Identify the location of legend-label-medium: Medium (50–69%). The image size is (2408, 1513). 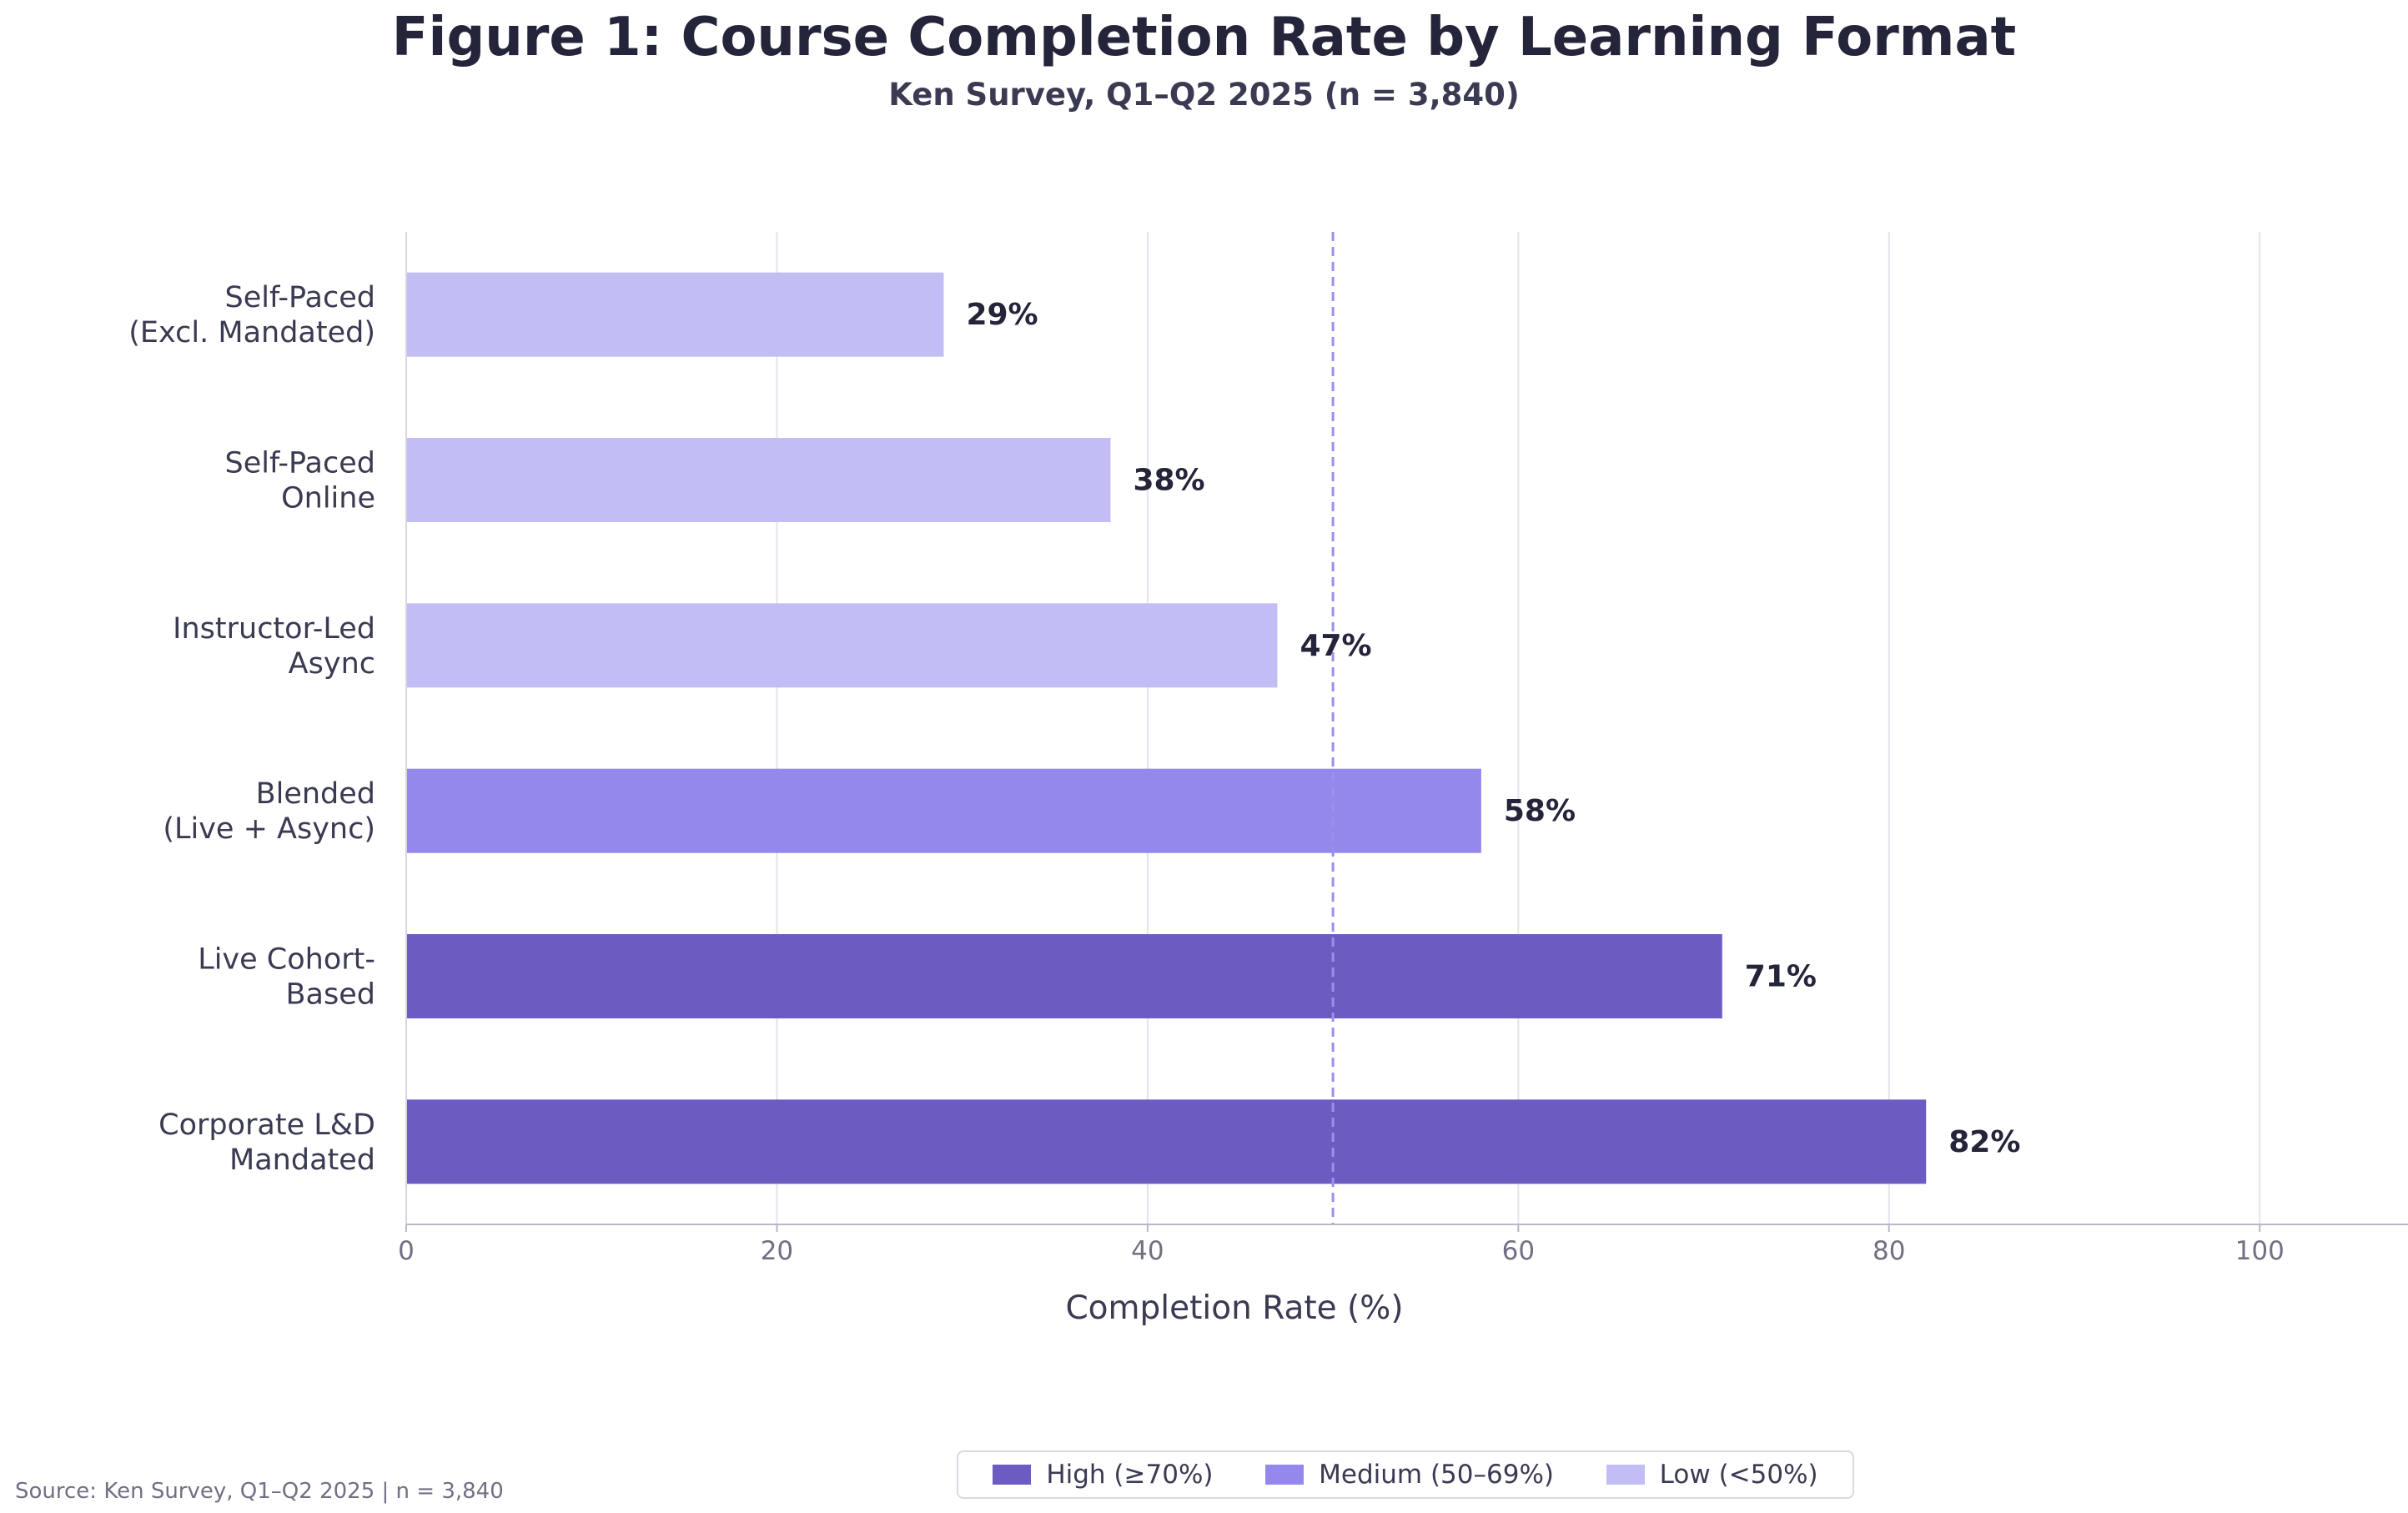
(1437, 1475).